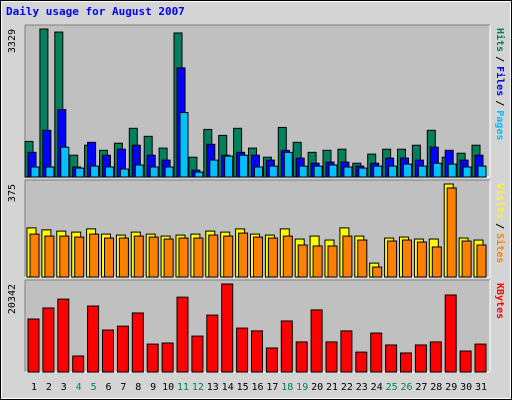 The height and width of the screenshot is (400, 512). I want to click on legend-entry: Hits, so click(500, 40).